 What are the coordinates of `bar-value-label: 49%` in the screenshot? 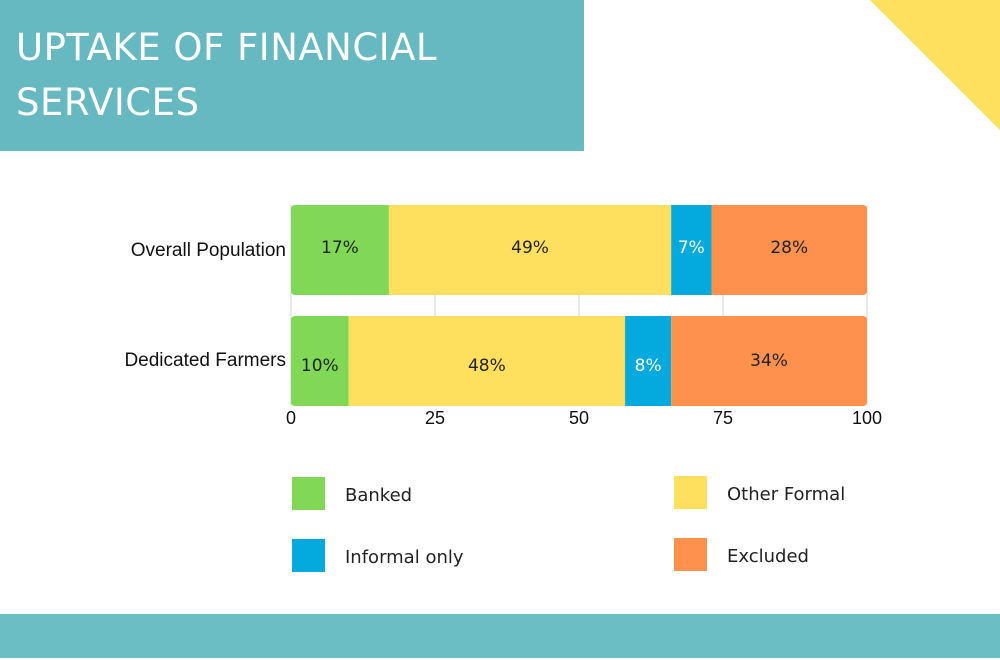 It's located at (530, 248).